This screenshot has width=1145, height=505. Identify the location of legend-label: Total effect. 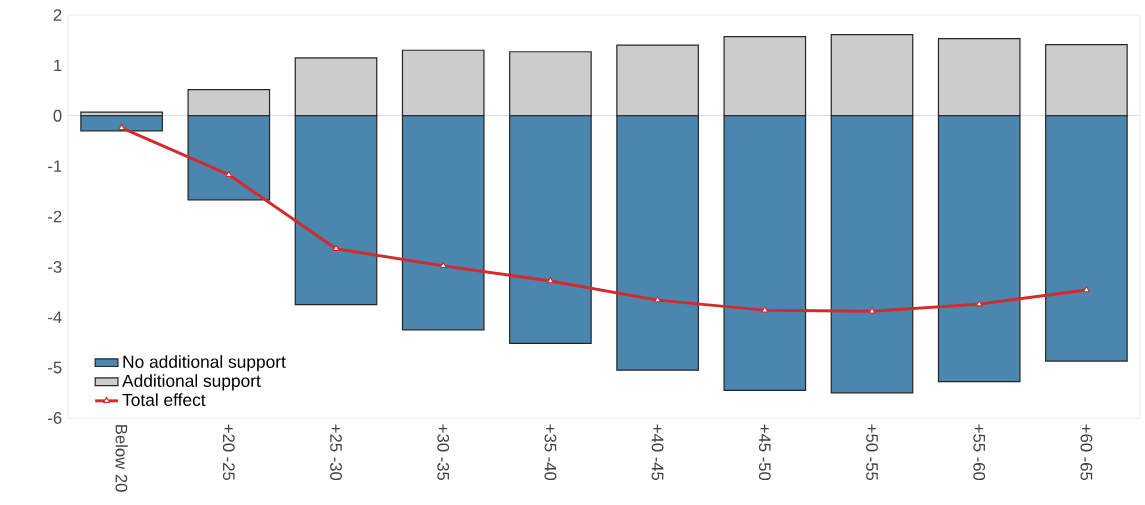
(164, 400).